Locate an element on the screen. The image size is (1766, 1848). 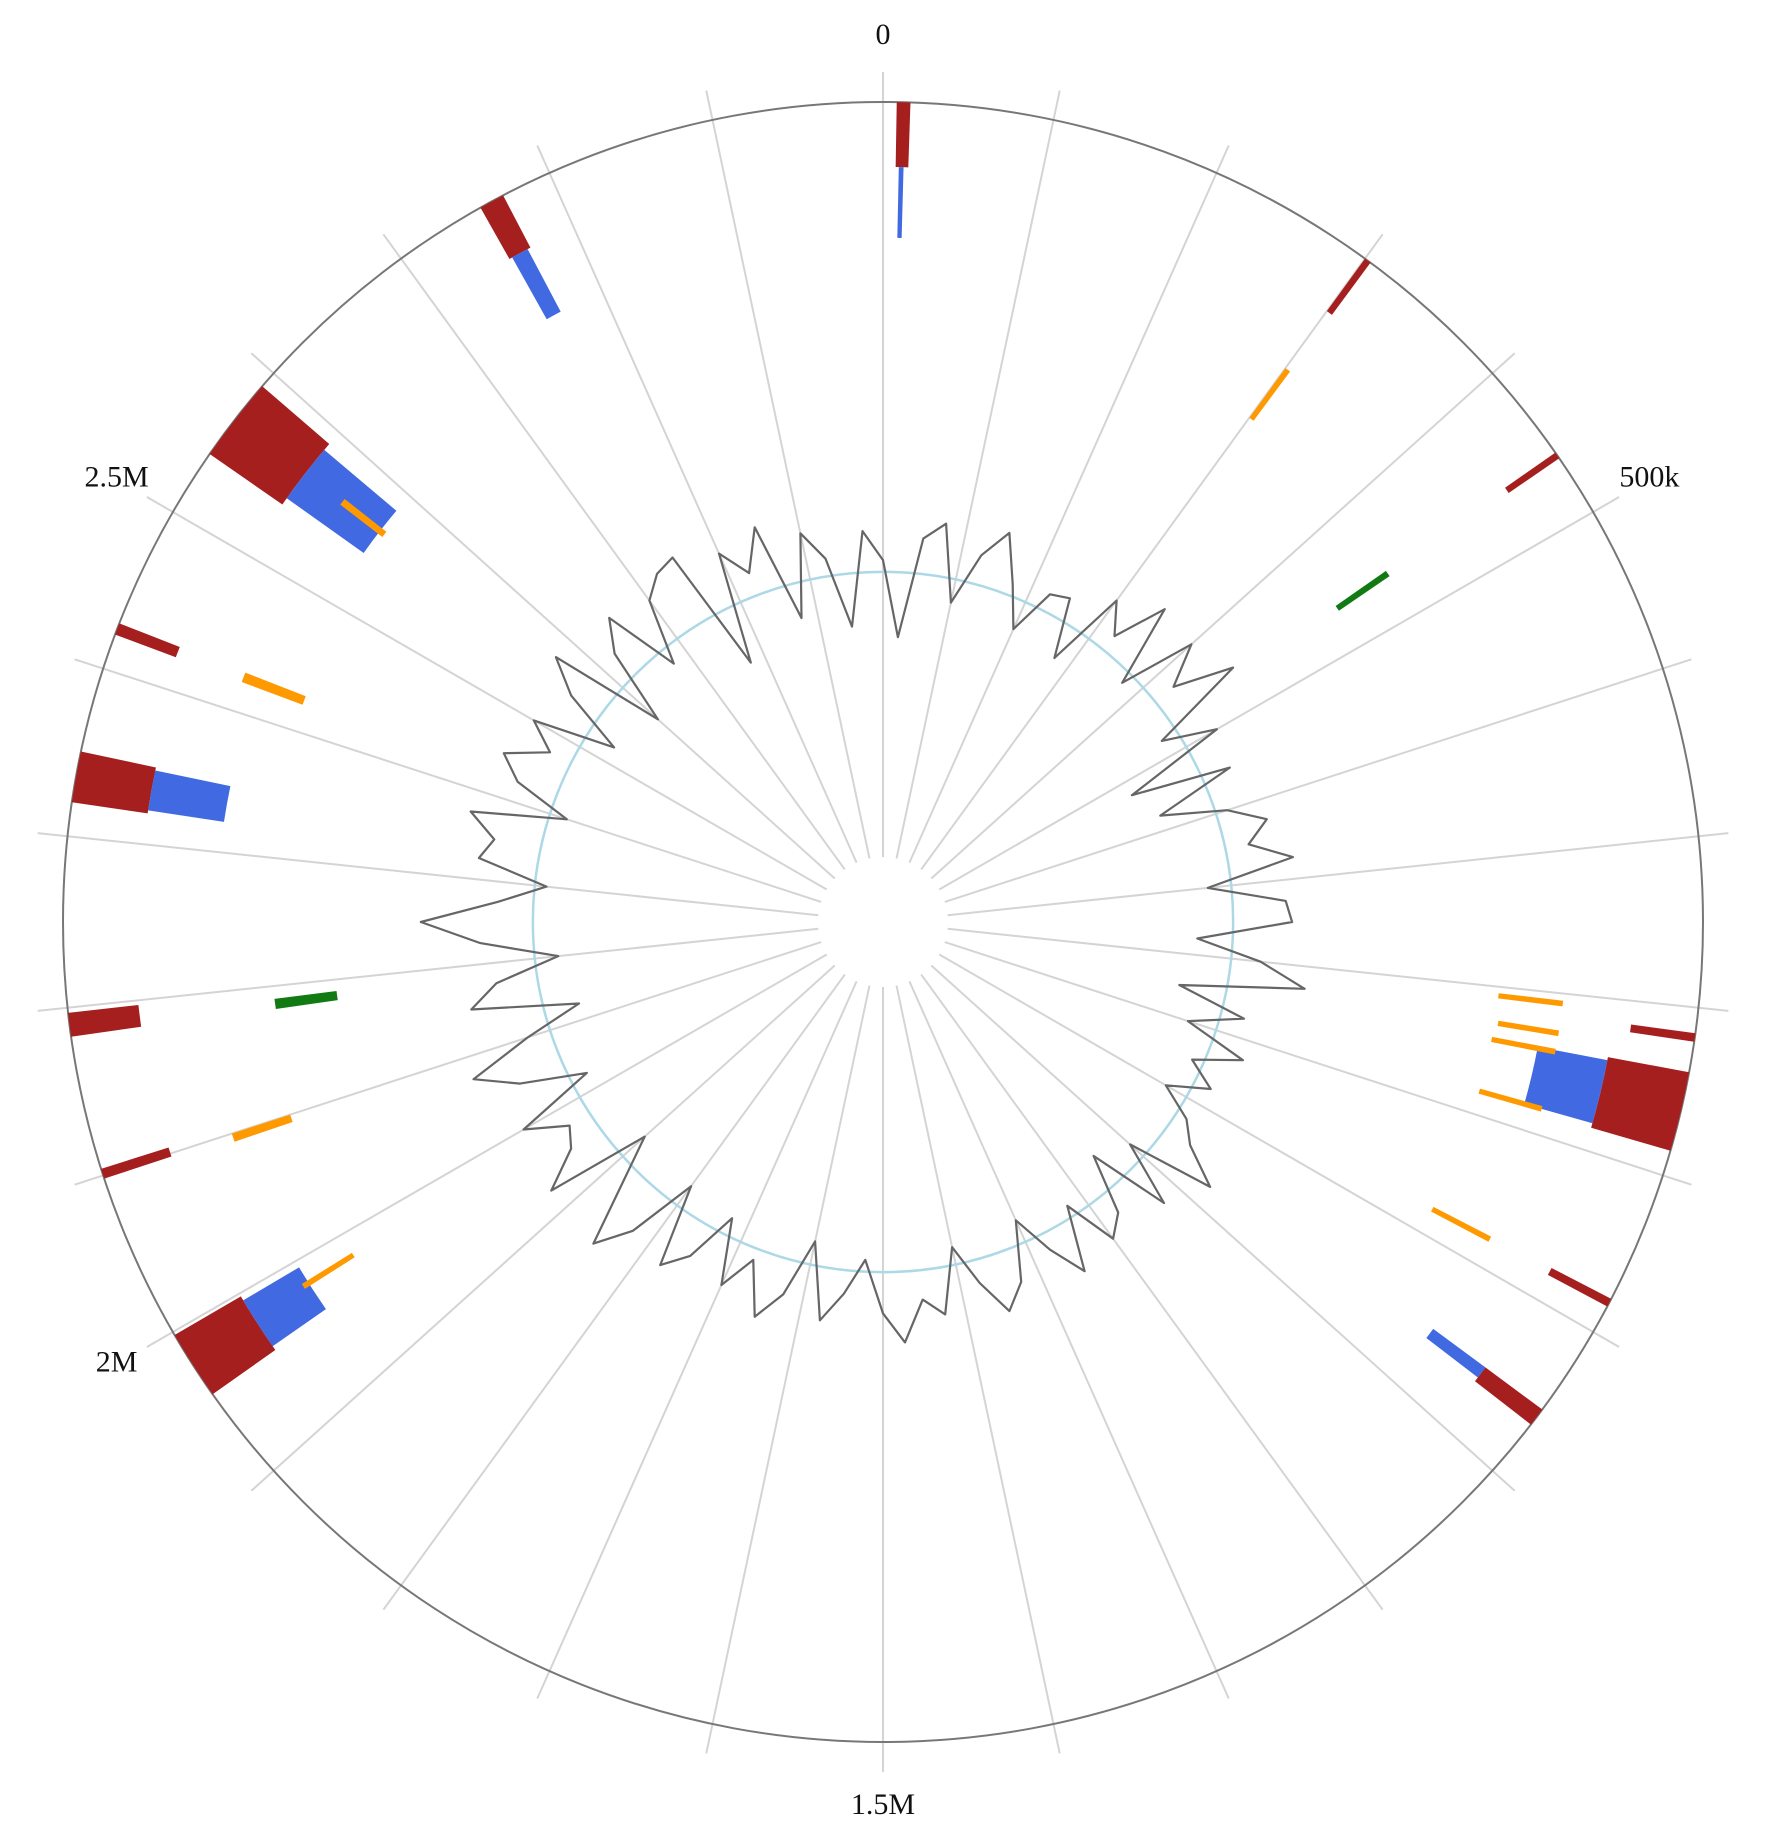
x-tick-label: 0 is located at coordinates (883, 34).